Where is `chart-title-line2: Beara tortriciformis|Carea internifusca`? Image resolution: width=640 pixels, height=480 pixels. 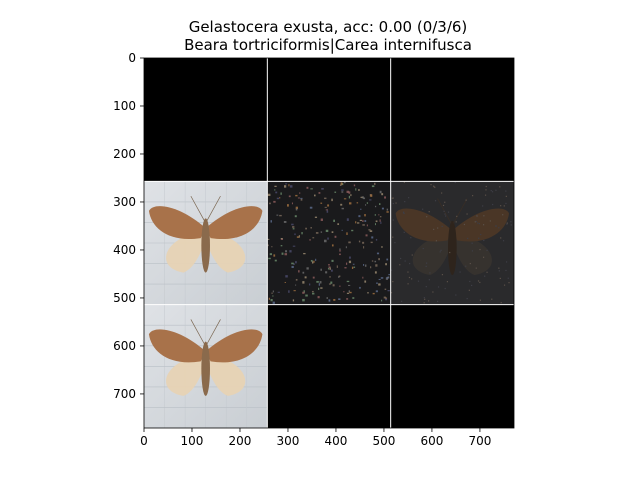
chart-title-line2: Beara tortriciformis|Carea internifusca is located at coordinates (328, 45).